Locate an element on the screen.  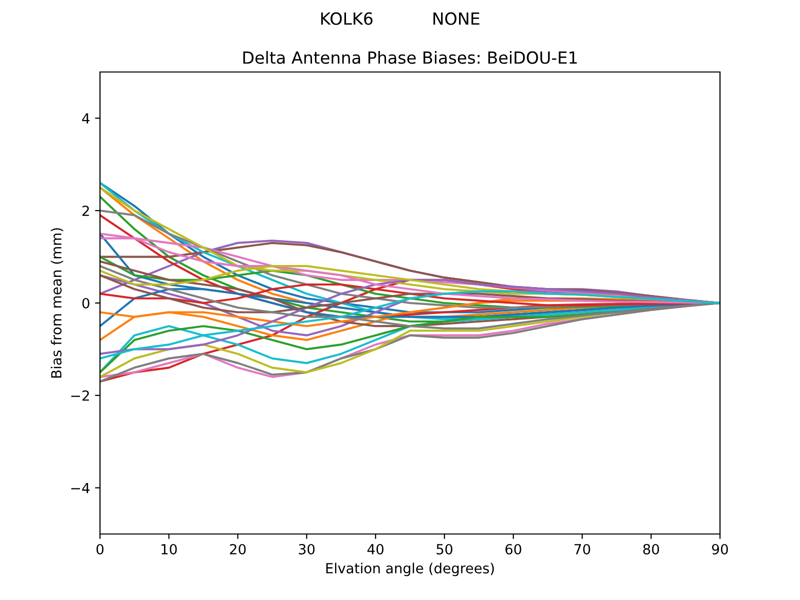
y-tick-label: 4 is located at coordinates (86, 118).